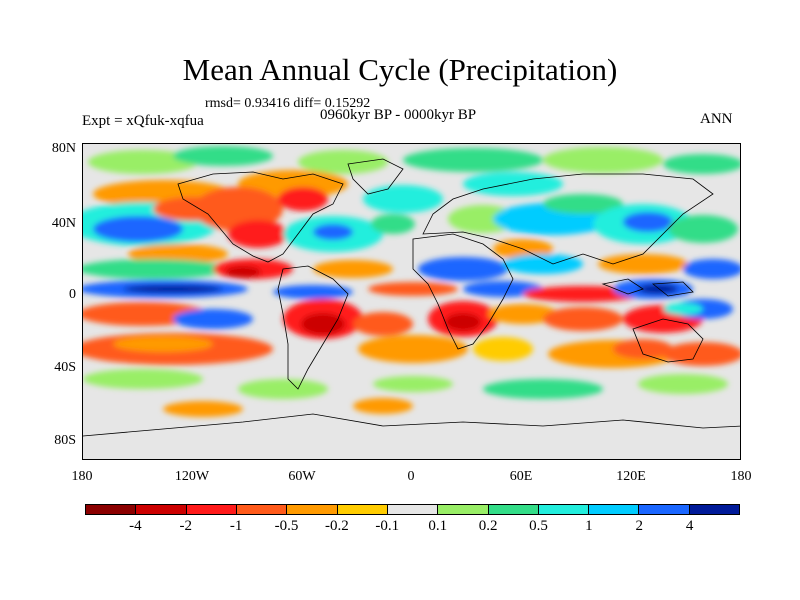 This screenshot has width=800, height=600. Describe the element at coordinates (63, 223) in the screenshot. I see `lat-label-40n: 40N` at that location.